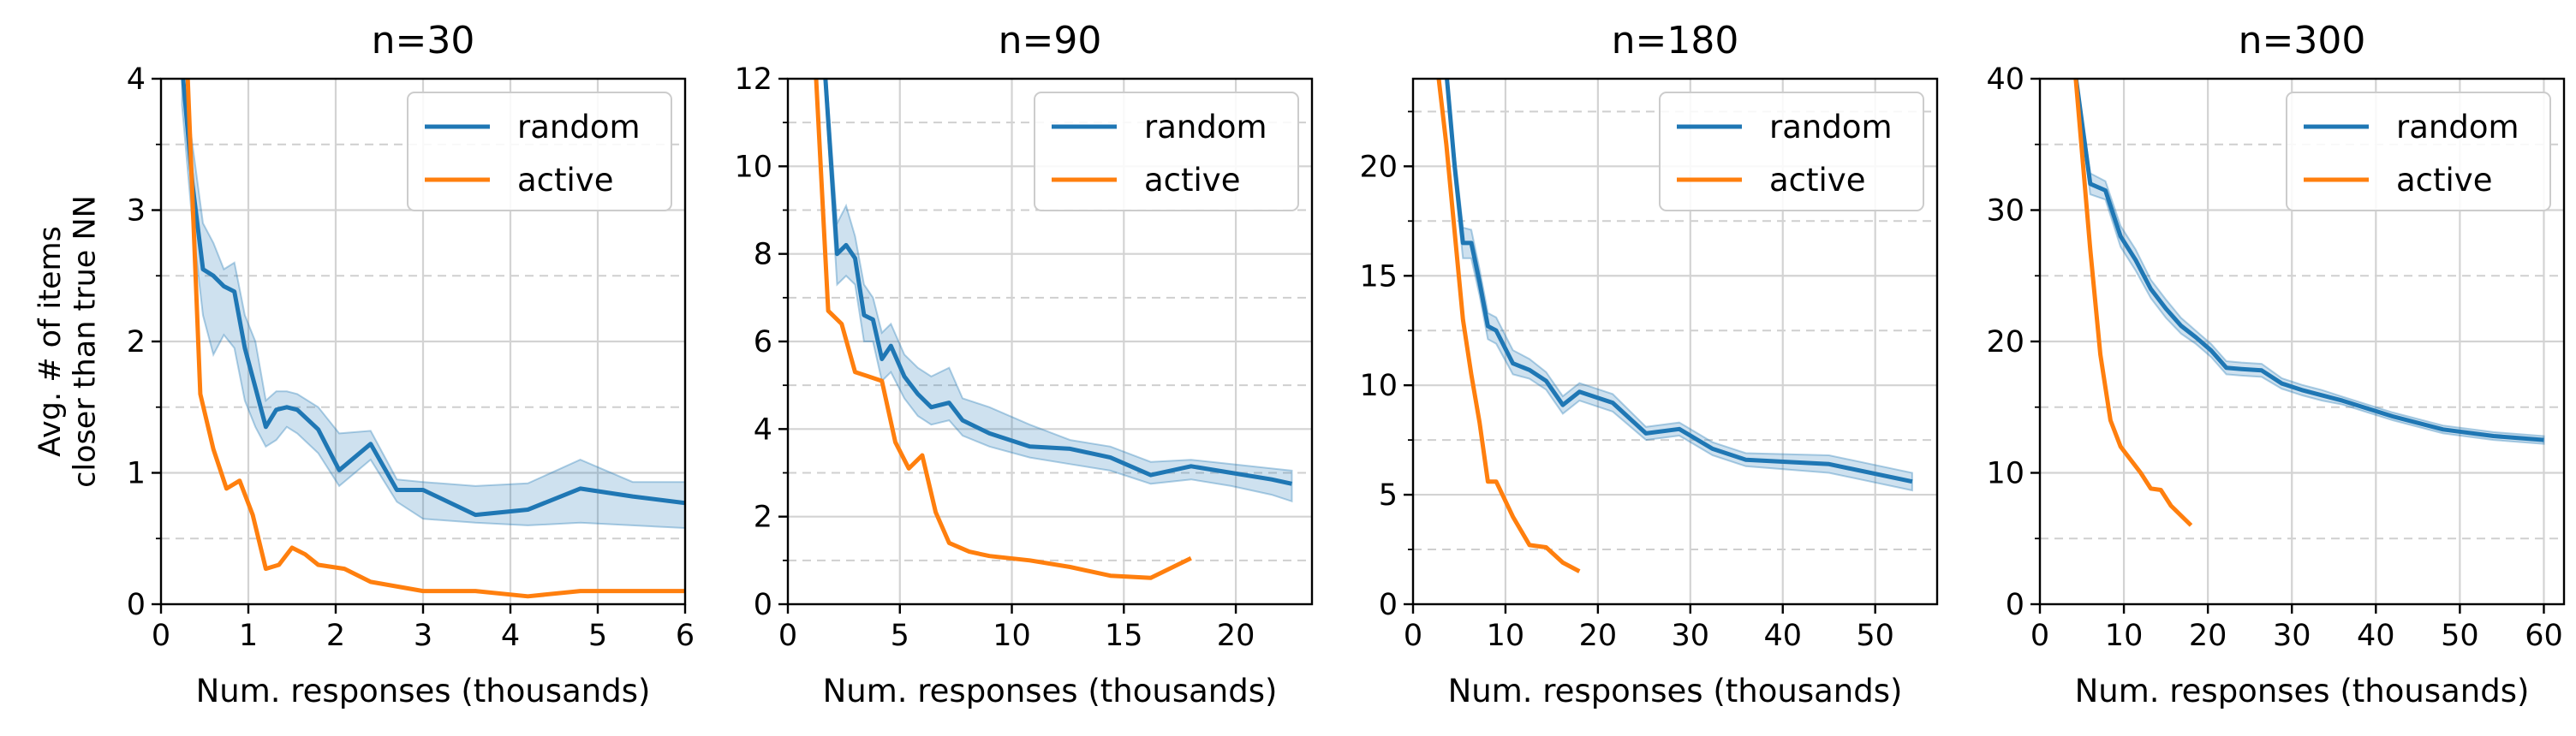 This screenshot has width=2576, height=736. Describe the element at coordinates (423, 636) in the screenshot. I see `x-tick-label: 3` at that location.